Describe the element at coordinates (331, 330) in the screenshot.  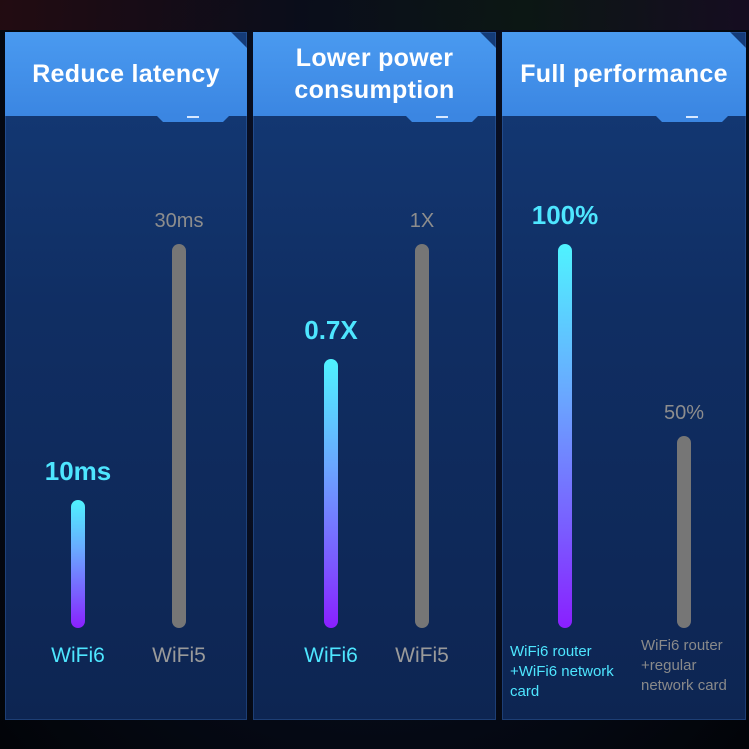
I see `value-label: 0.7X` at that location.